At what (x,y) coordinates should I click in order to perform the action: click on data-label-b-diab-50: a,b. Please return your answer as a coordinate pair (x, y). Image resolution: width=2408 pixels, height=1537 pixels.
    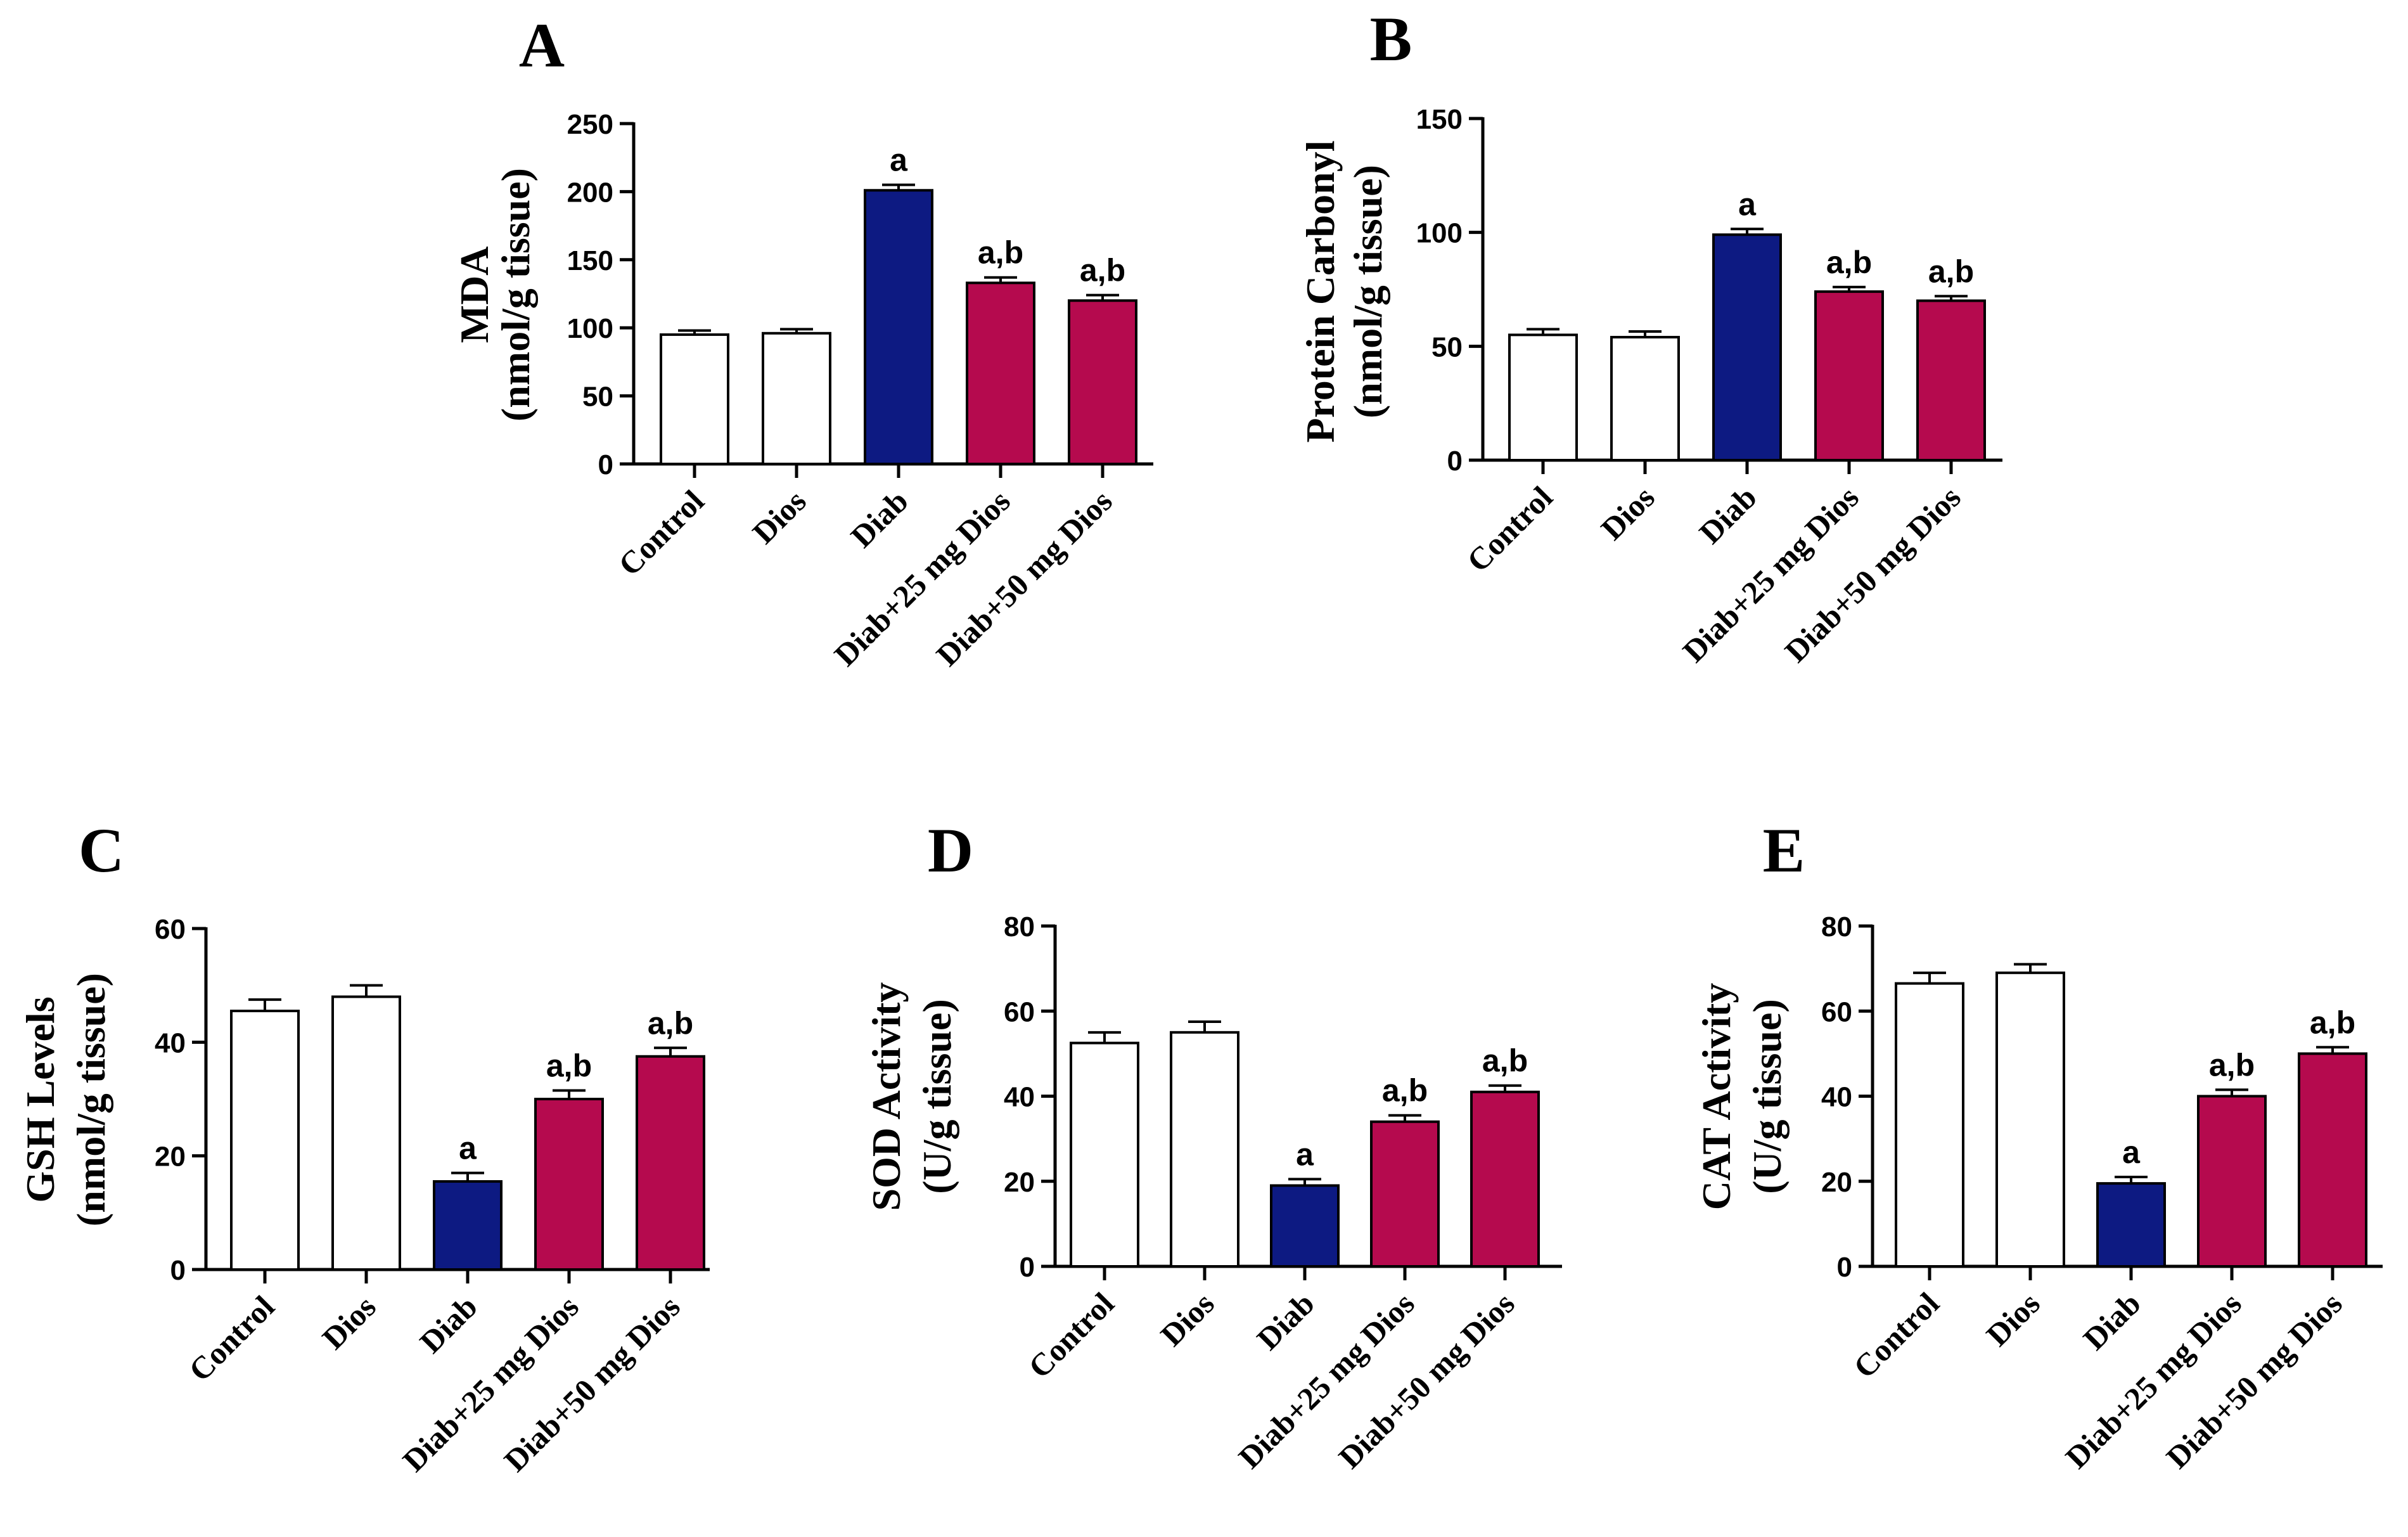
    Looking at the image, I should click on (1951, 271).